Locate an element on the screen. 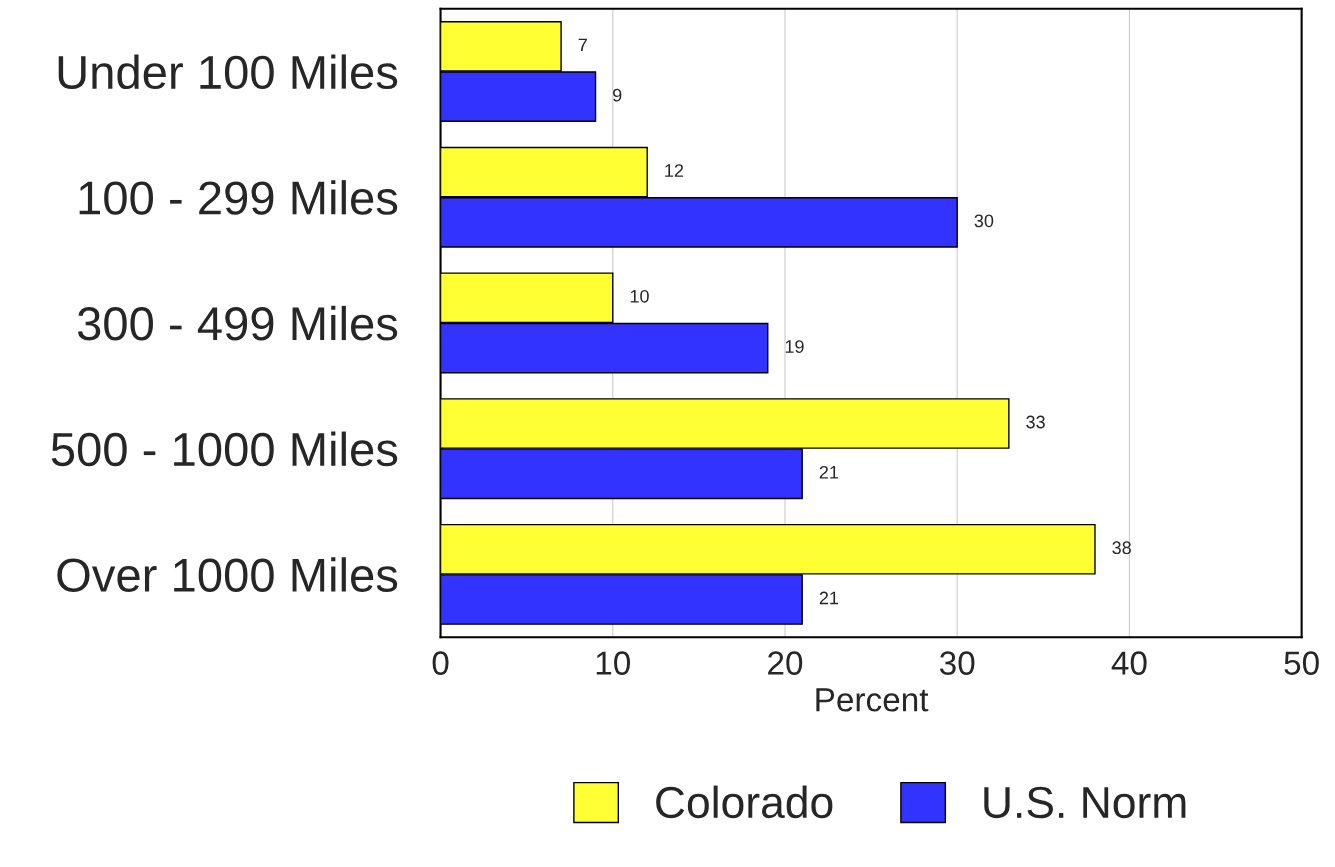 The image size is (1335, 867). y-tick-label: Under 100 Miles is located at coordinates (228, 72).